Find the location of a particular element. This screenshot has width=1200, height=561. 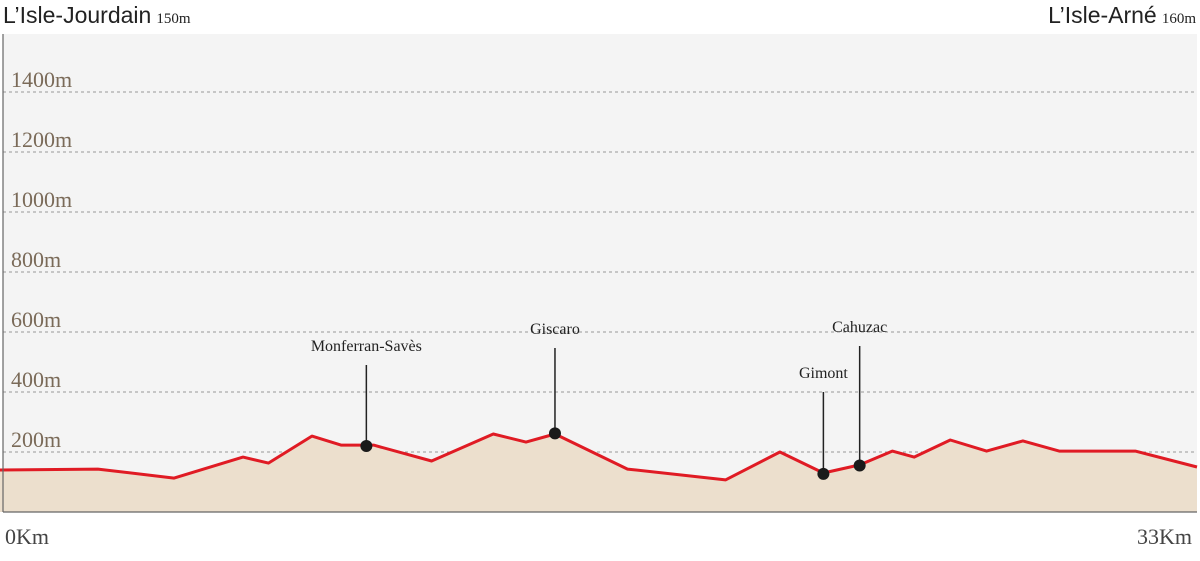

y-tick-label: 400m is located at coordinates (36, 379).